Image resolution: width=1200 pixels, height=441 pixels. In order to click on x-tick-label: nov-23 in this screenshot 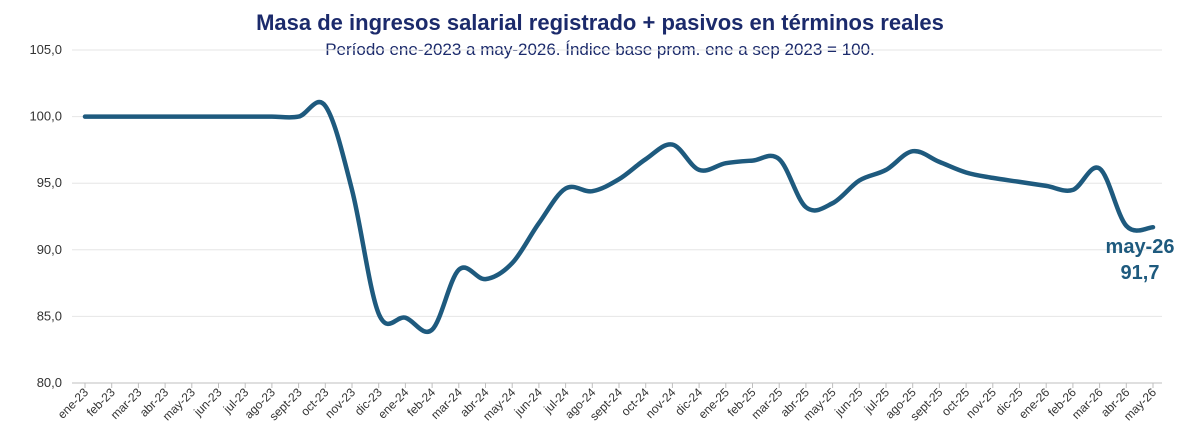, I will do `click(340, 403)`.